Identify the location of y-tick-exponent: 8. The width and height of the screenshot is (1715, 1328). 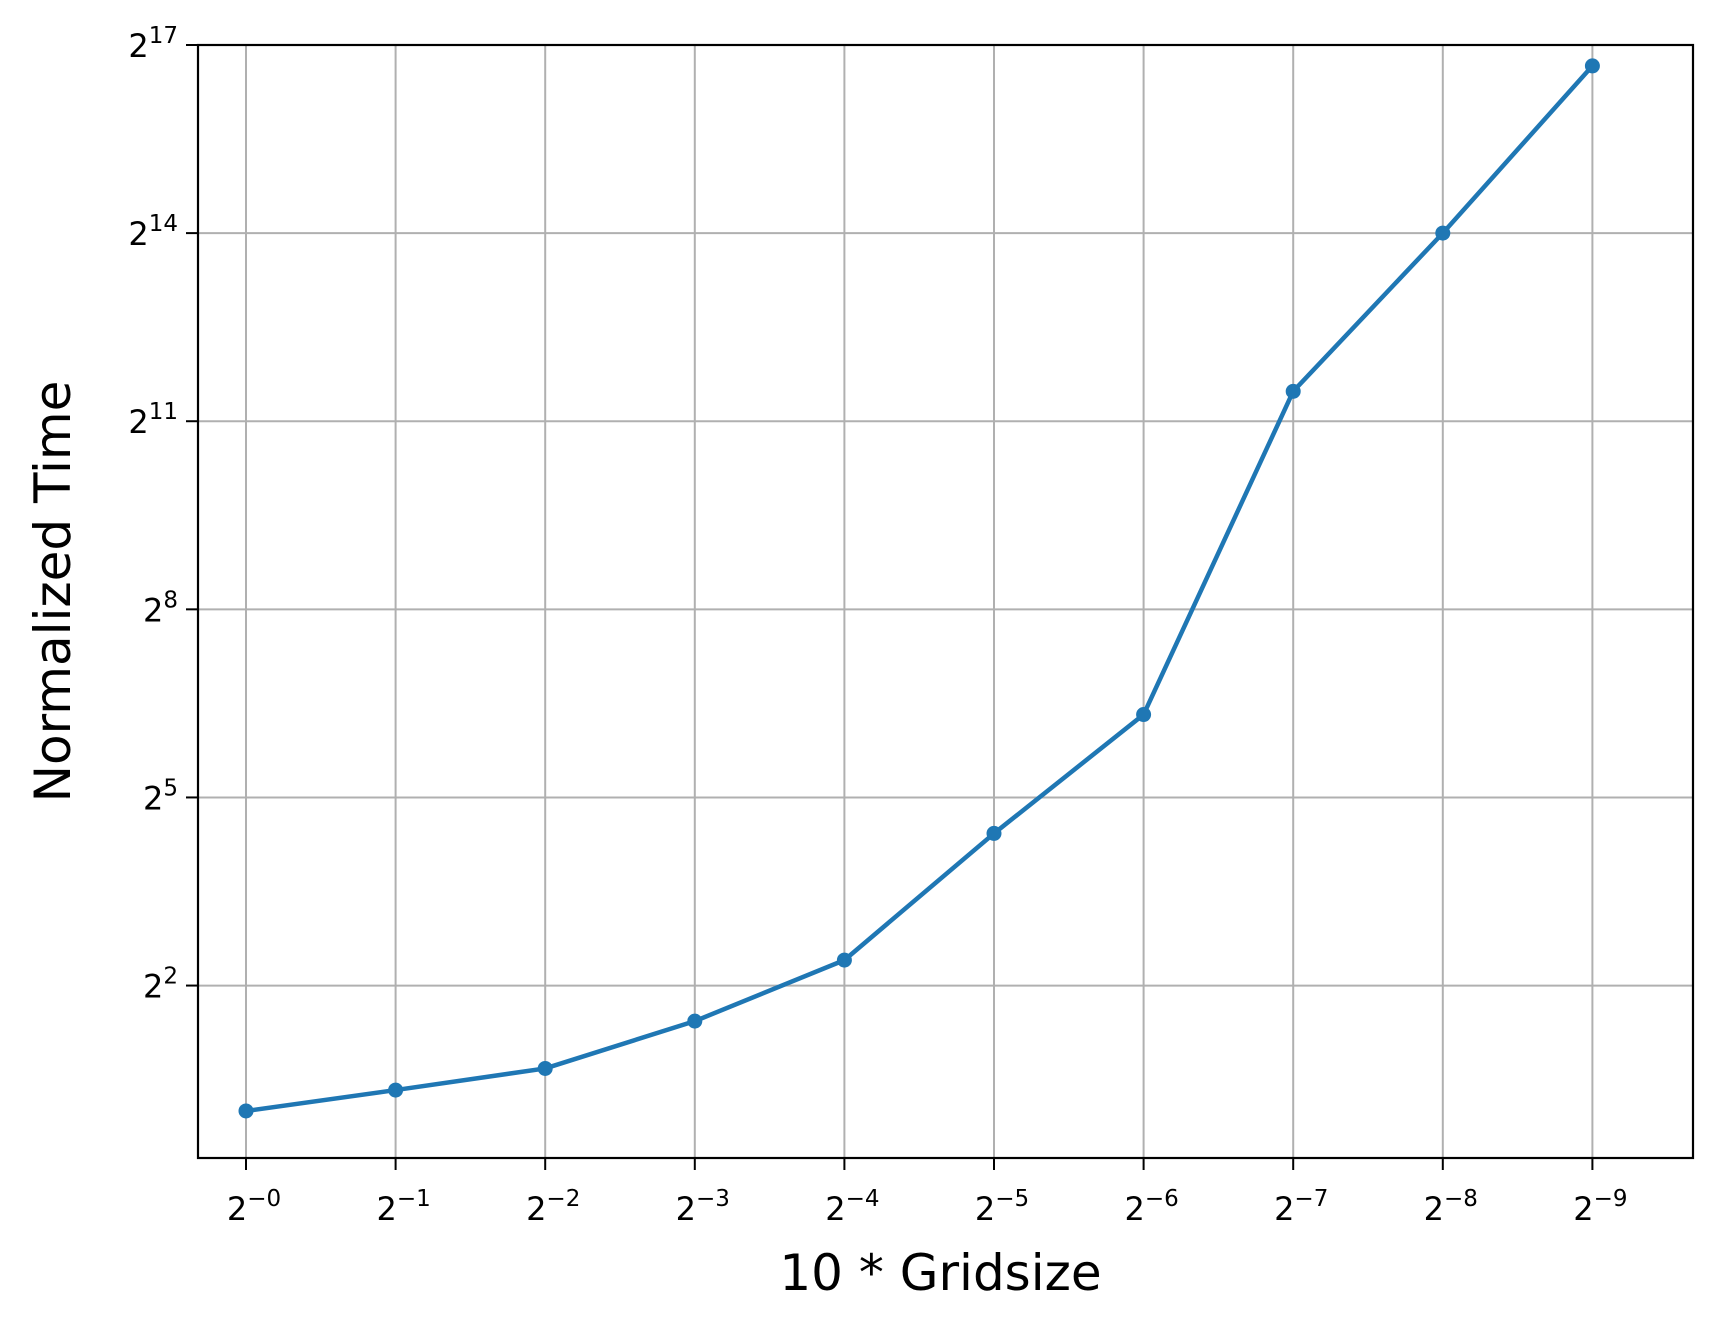
(170, 600).